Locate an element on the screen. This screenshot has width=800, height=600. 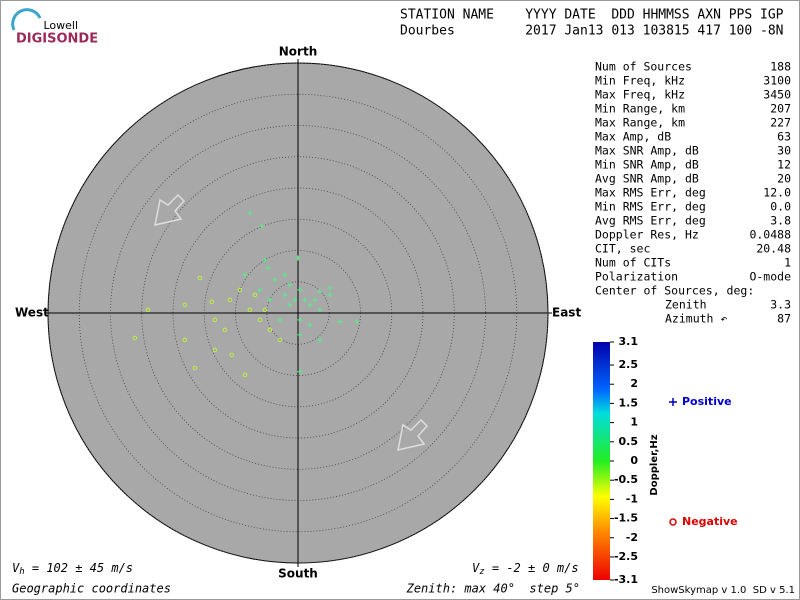
stat-value: 20 is located at coordinates (784, 179).